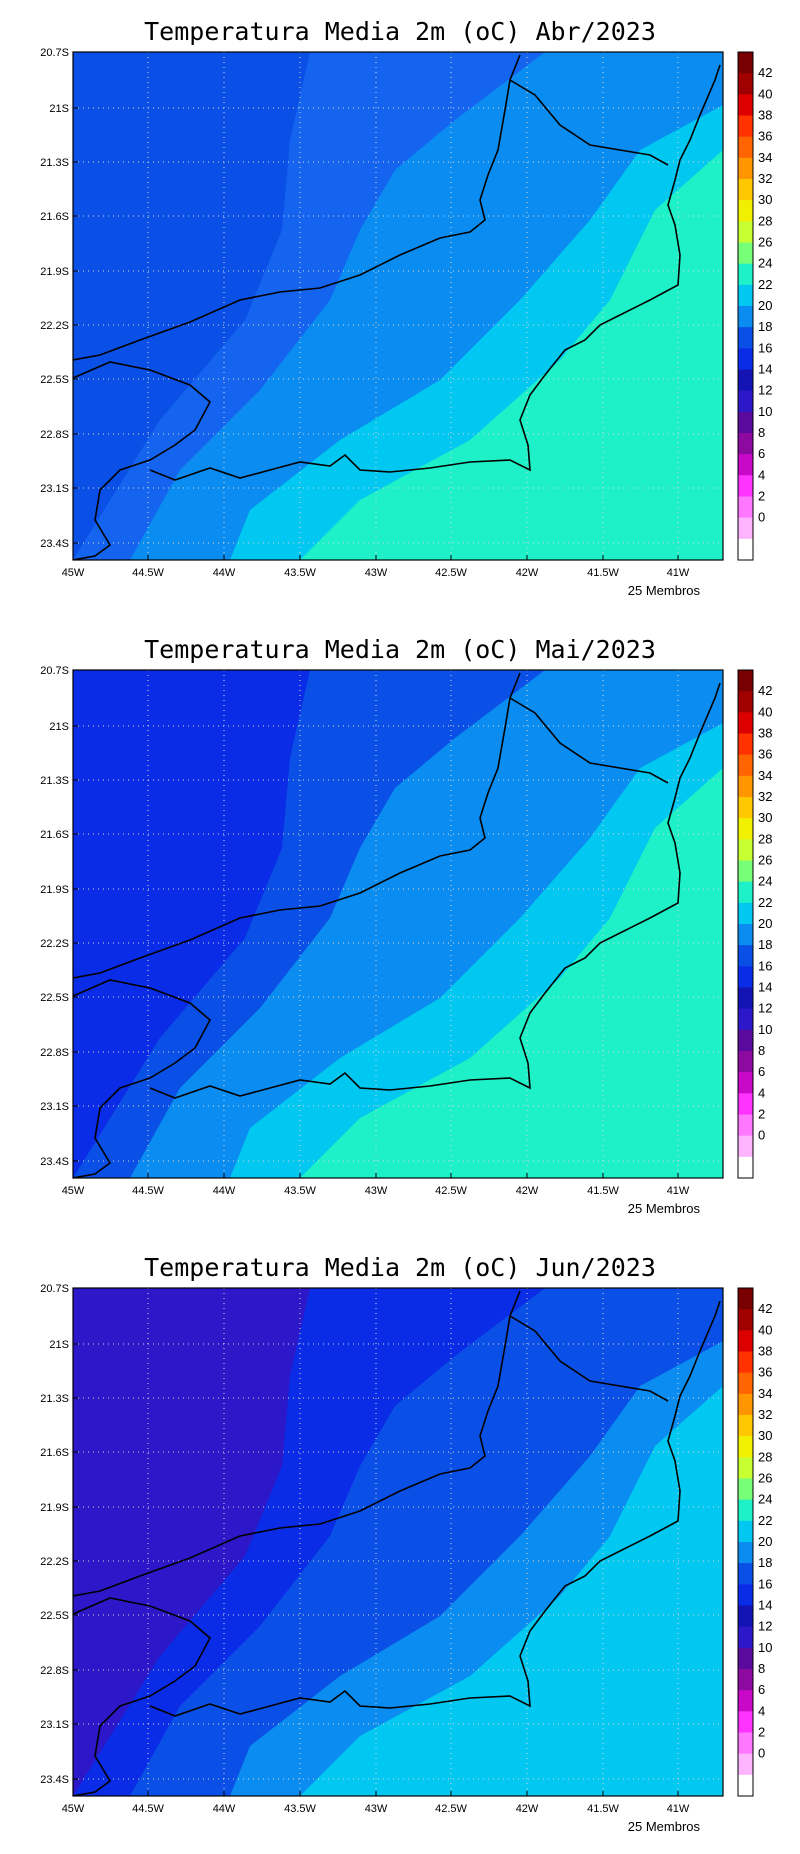 The image size is (800, 1854). I want to click on panel-title: Temperatura Media 2m (oC) Abr/2023, so click(400, 31).